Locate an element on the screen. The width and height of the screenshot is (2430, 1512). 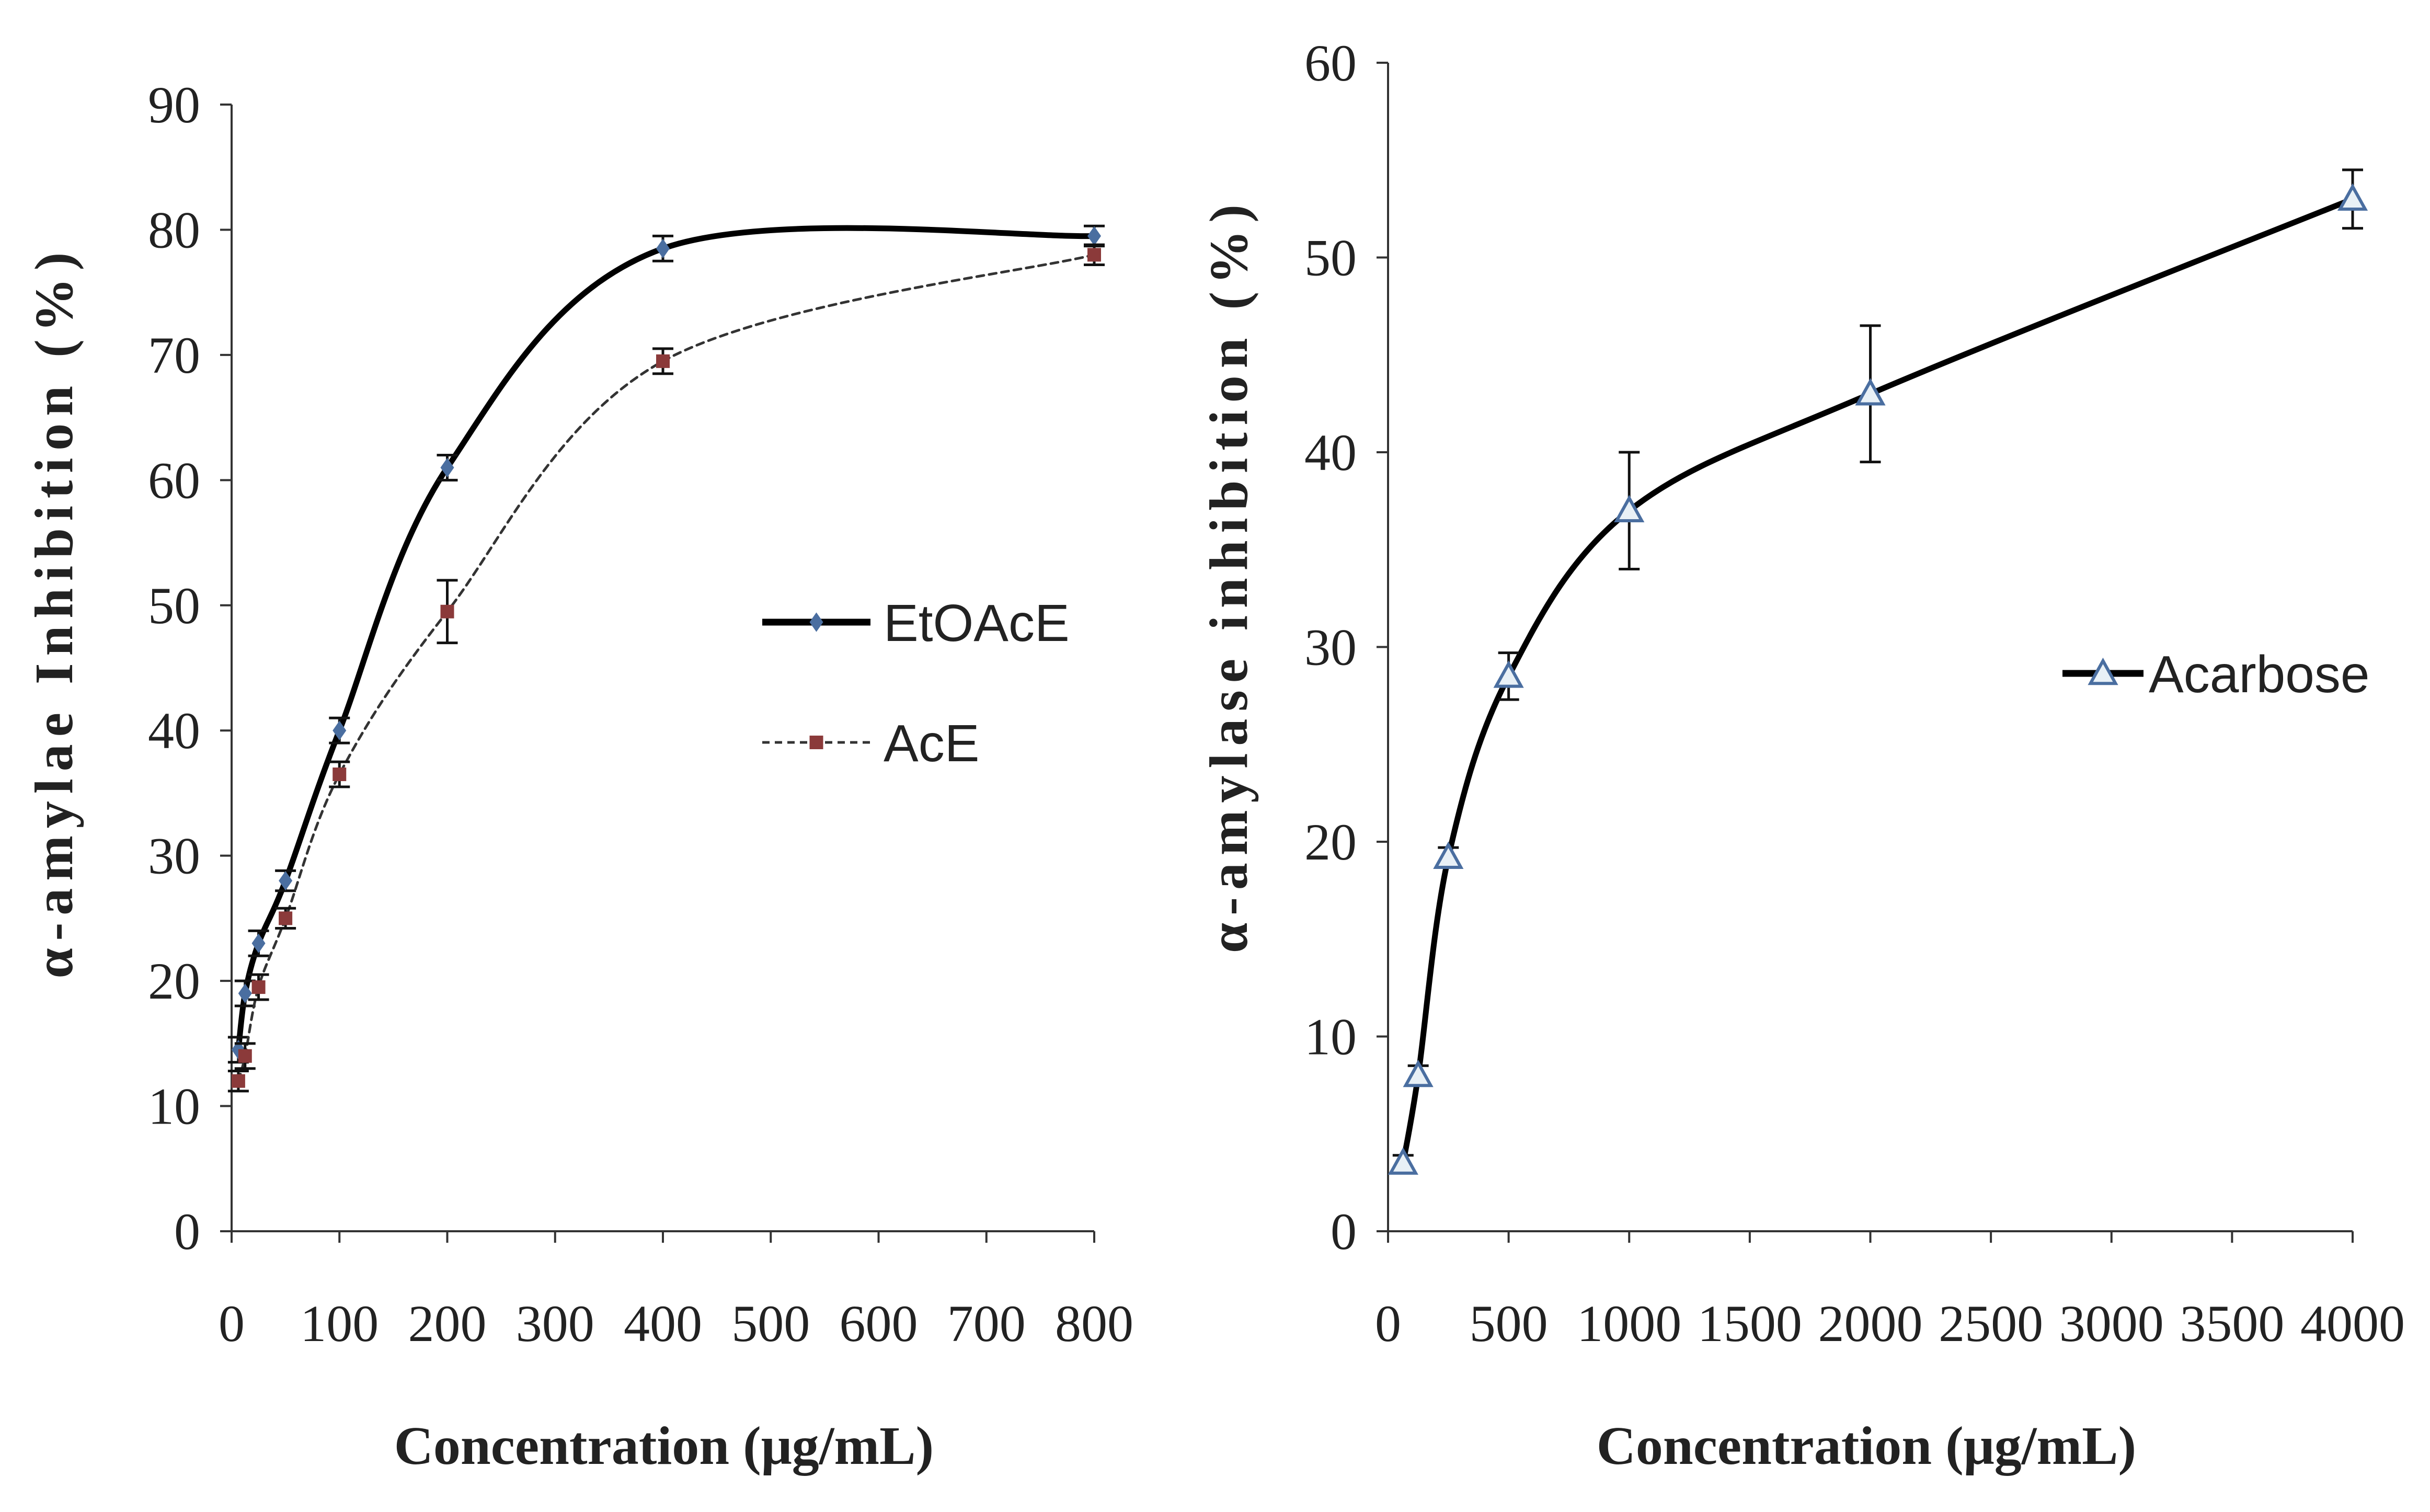
x-tick-label: 600 is located at coordinates (879, 1324).